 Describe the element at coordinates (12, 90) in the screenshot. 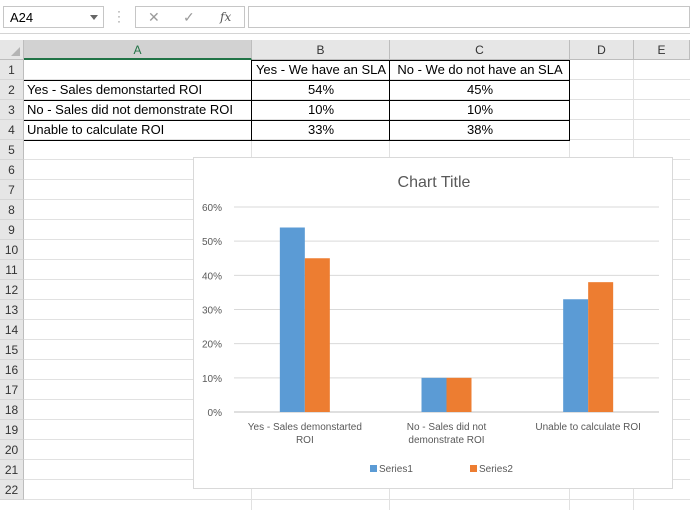

I see `row-header-2: 2` at that location.